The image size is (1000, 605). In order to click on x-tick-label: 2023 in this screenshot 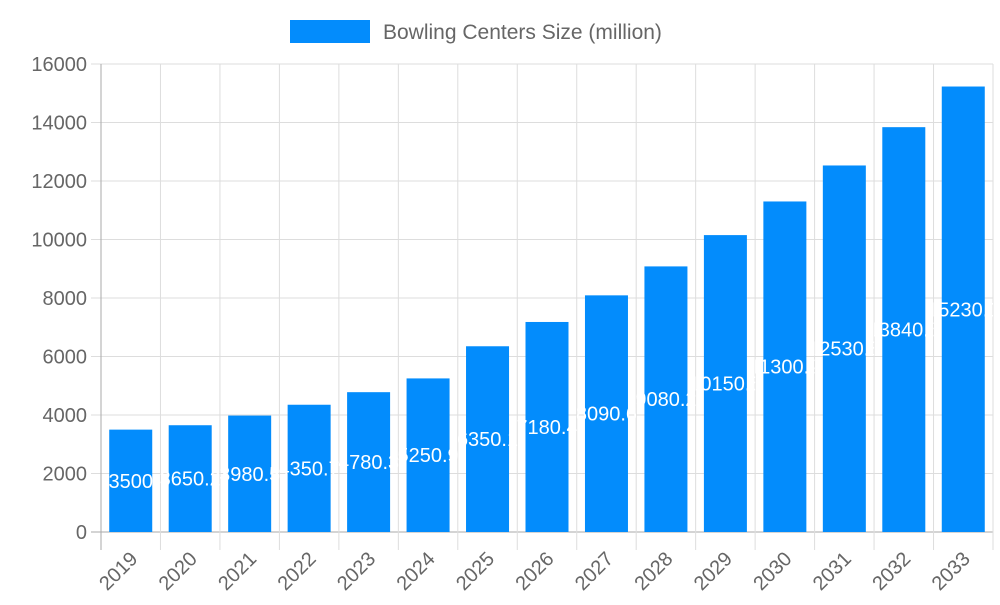, I will do `click(356, 571)`.